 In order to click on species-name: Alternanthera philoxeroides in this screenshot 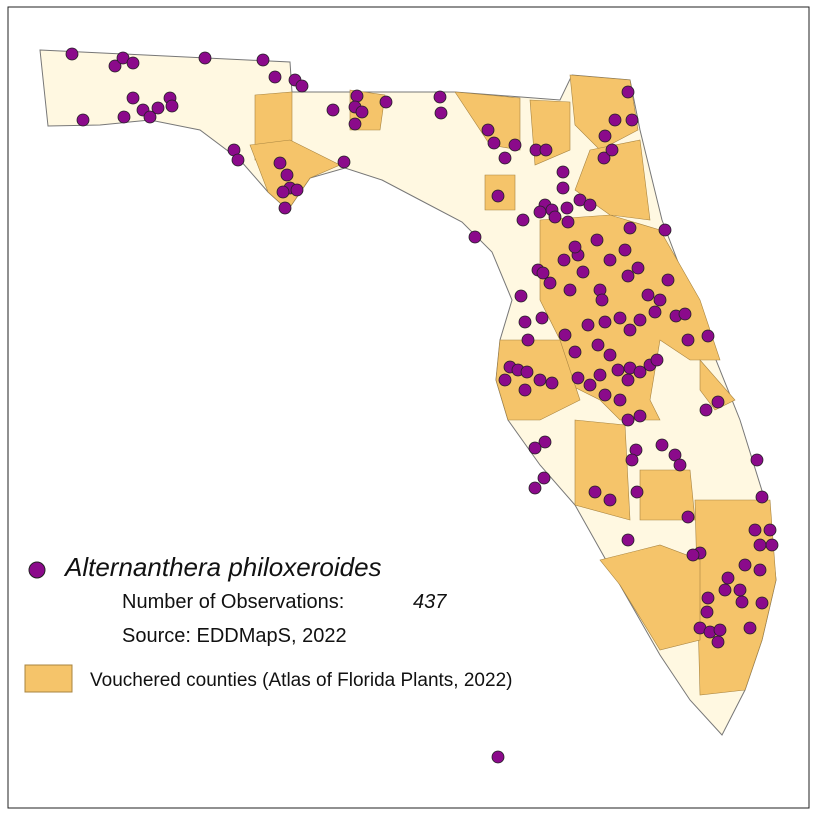, I will do `click(222, 567)`.